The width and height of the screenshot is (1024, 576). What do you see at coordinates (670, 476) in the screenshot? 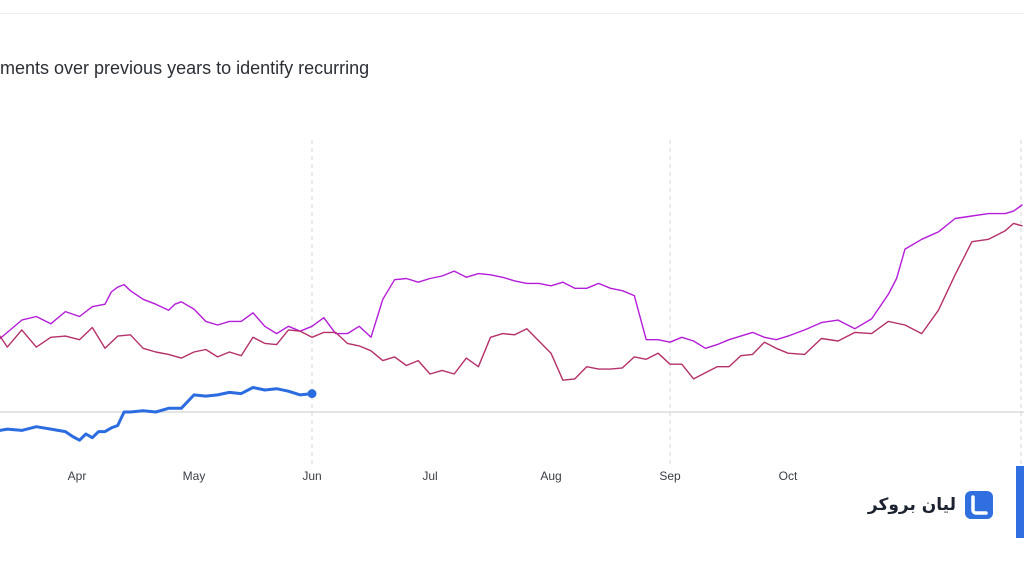
I see `x-tick-label-sep: Sep` at bounding box center [670, 476].